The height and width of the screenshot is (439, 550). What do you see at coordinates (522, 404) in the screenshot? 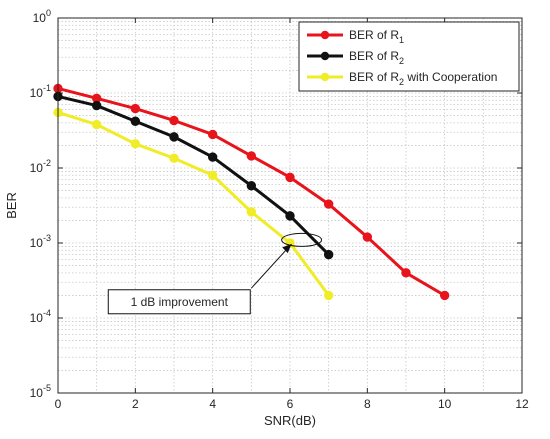
I see `x-tick-label: 12` at bounding box center [522, 404].